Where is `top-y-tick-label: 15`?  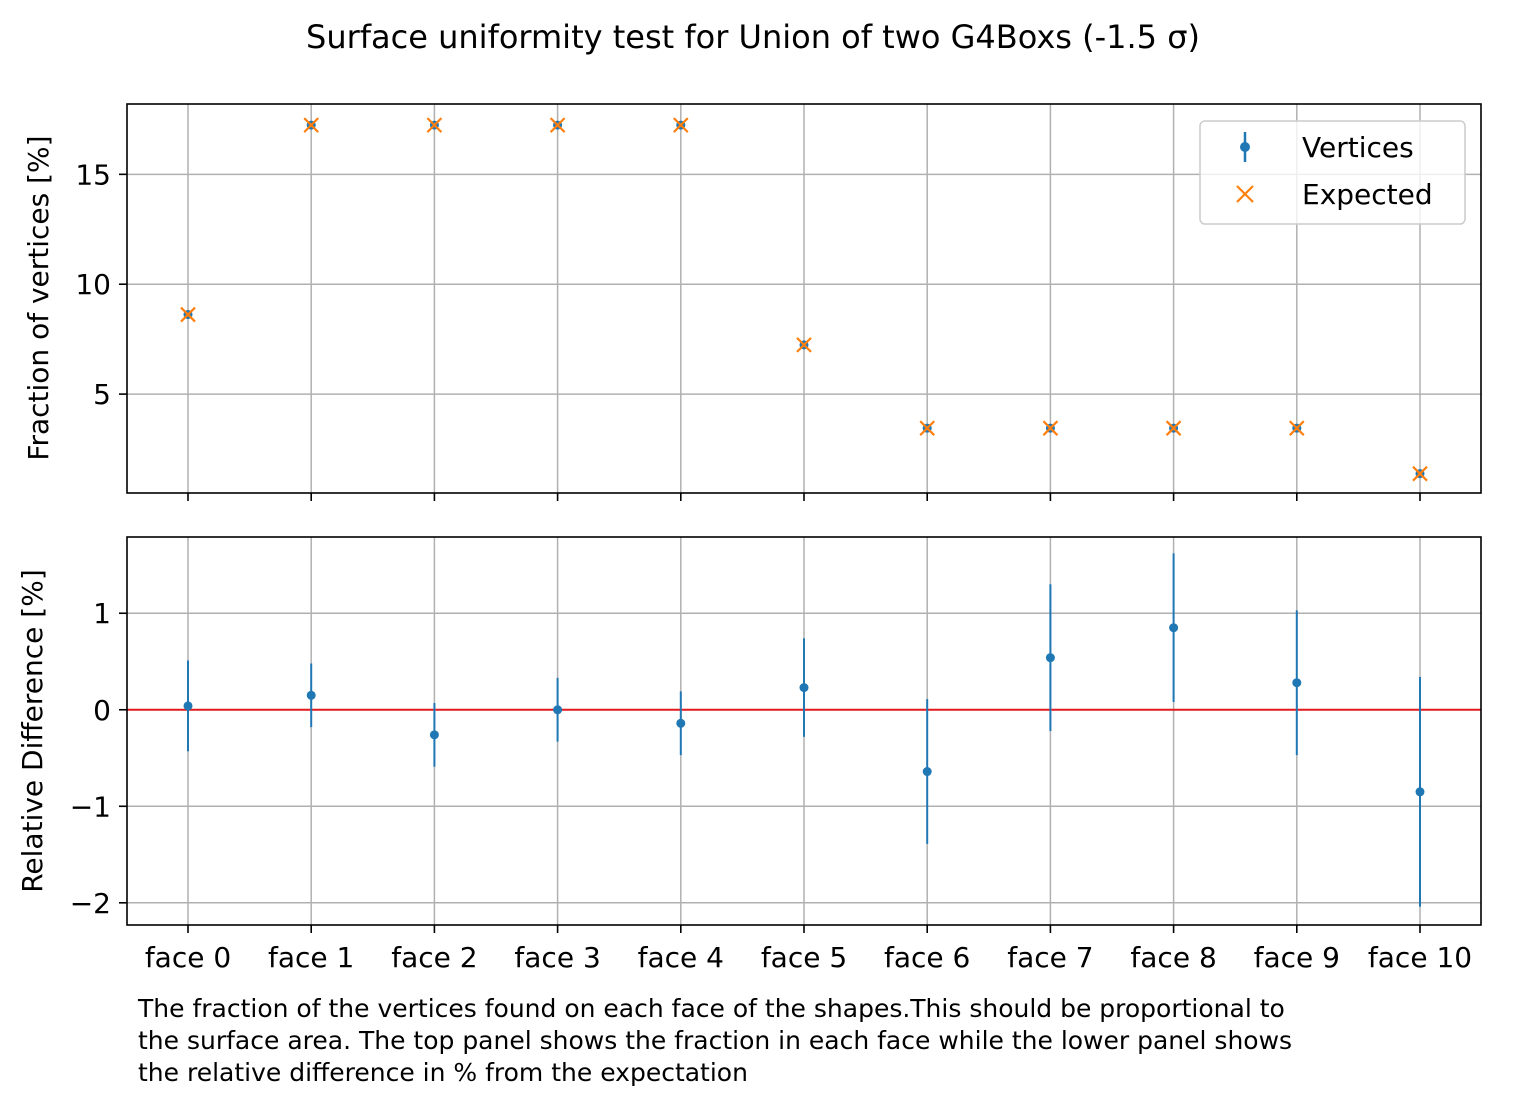
top-y-tick-label: 15 is located at coordinates (93, 174).